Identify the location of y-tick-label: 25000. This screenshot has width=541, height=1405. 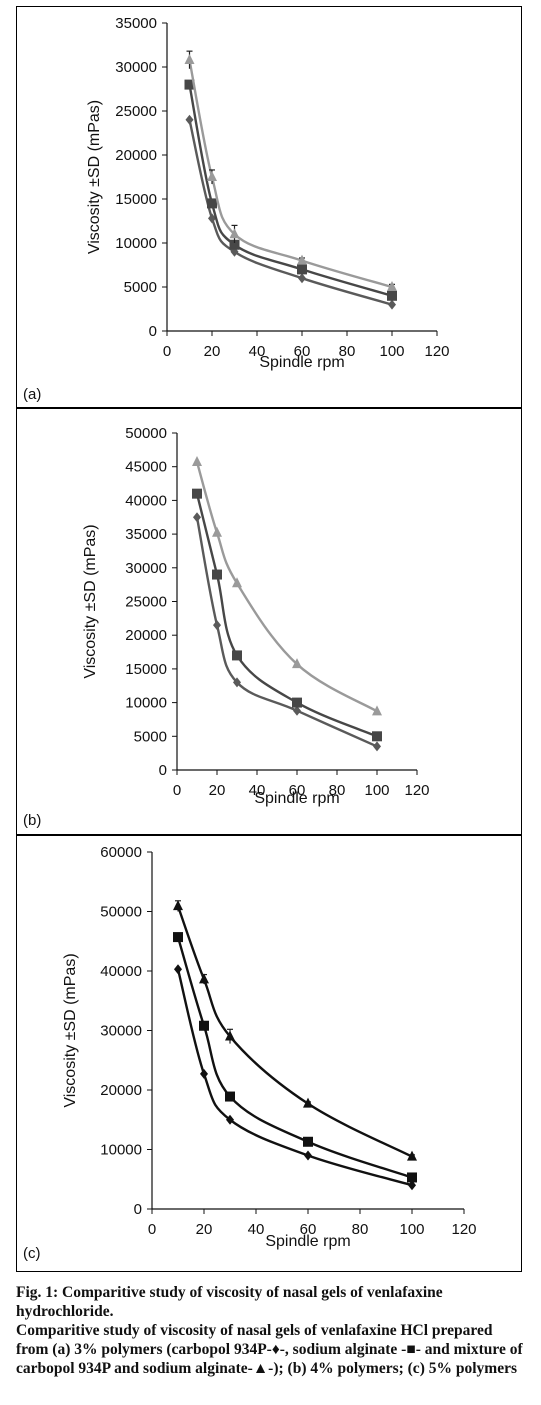
(136, 111).